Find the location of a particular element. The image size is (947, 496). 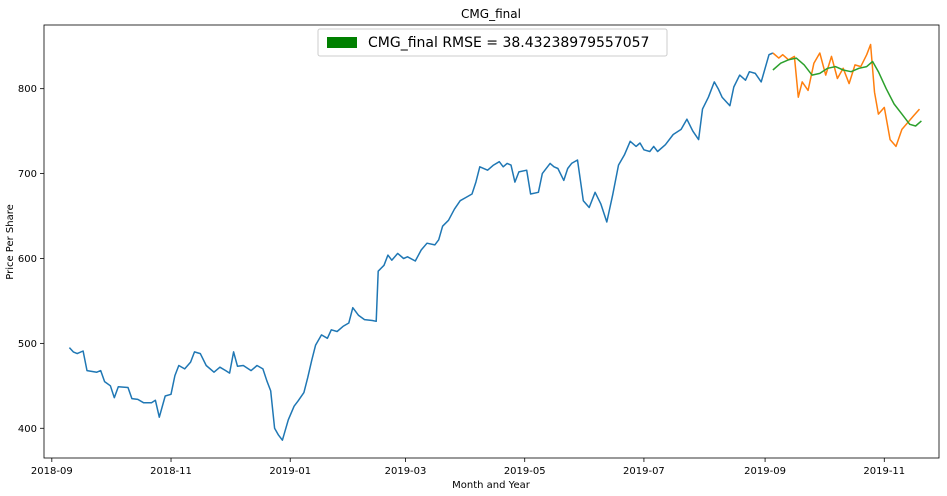

legend-entry: CMG_final RMSE = 38.43238979557057 is located at coordinates (508, 43).